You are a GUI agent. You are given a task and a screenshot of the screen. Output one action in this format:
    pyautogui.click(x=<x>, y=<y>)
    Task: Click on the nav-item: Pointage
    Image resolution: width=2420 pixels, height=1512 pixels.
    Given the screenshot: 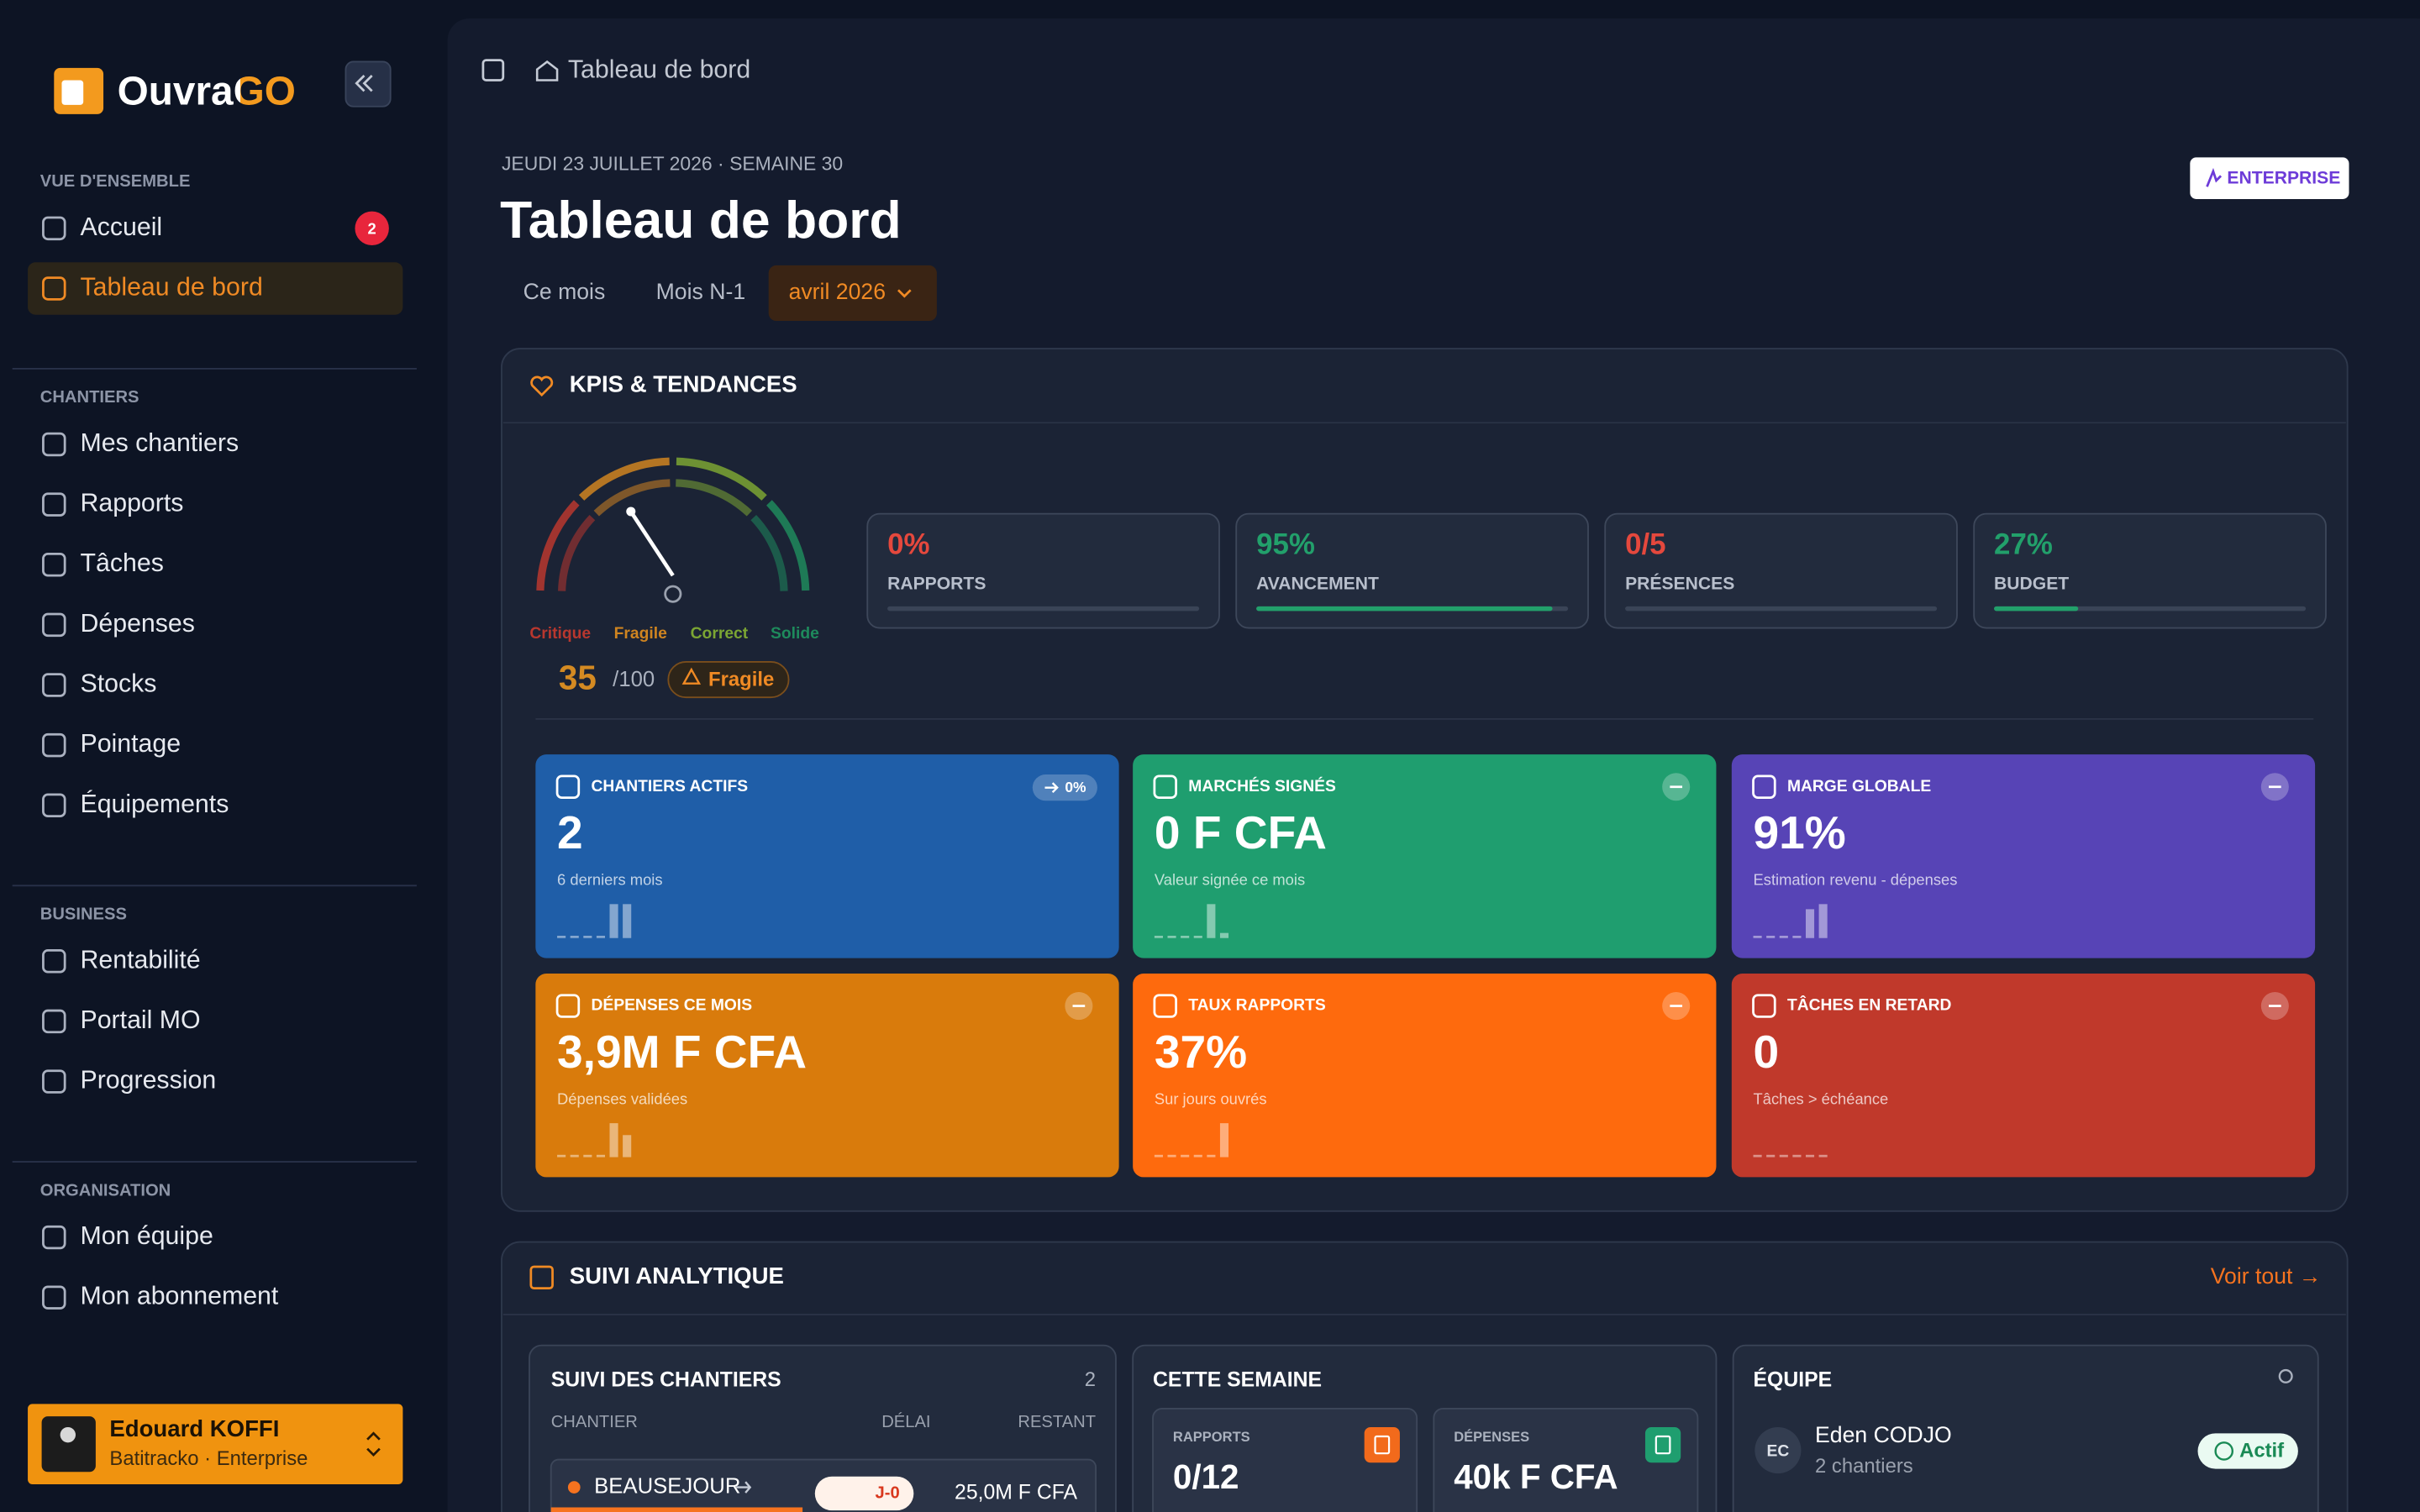 What is the action you would take?
    pyautogui.click(x=131, y=744)
    